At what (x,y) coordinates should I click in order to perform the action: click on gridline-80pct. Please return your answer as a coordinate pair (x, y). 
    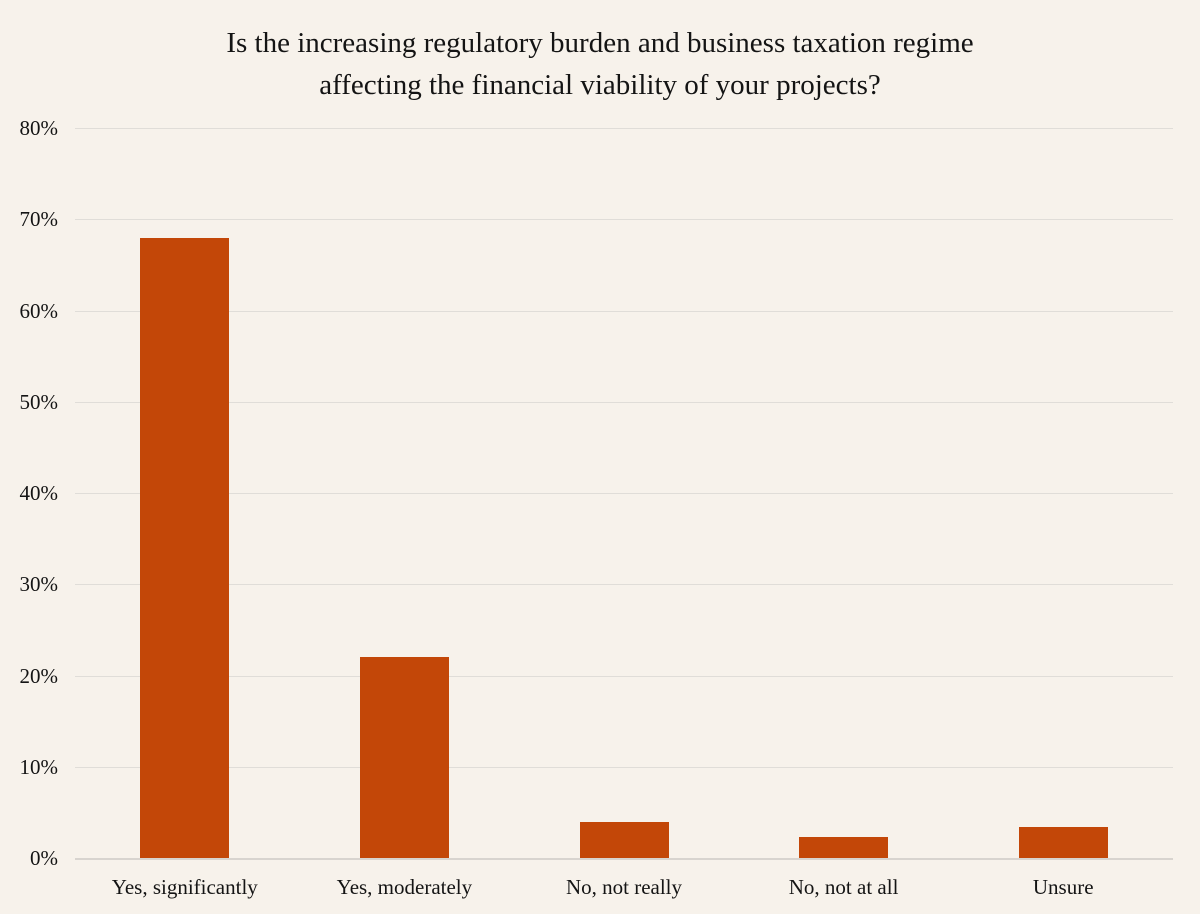
    Looking at the image, I should click on (624, 128).